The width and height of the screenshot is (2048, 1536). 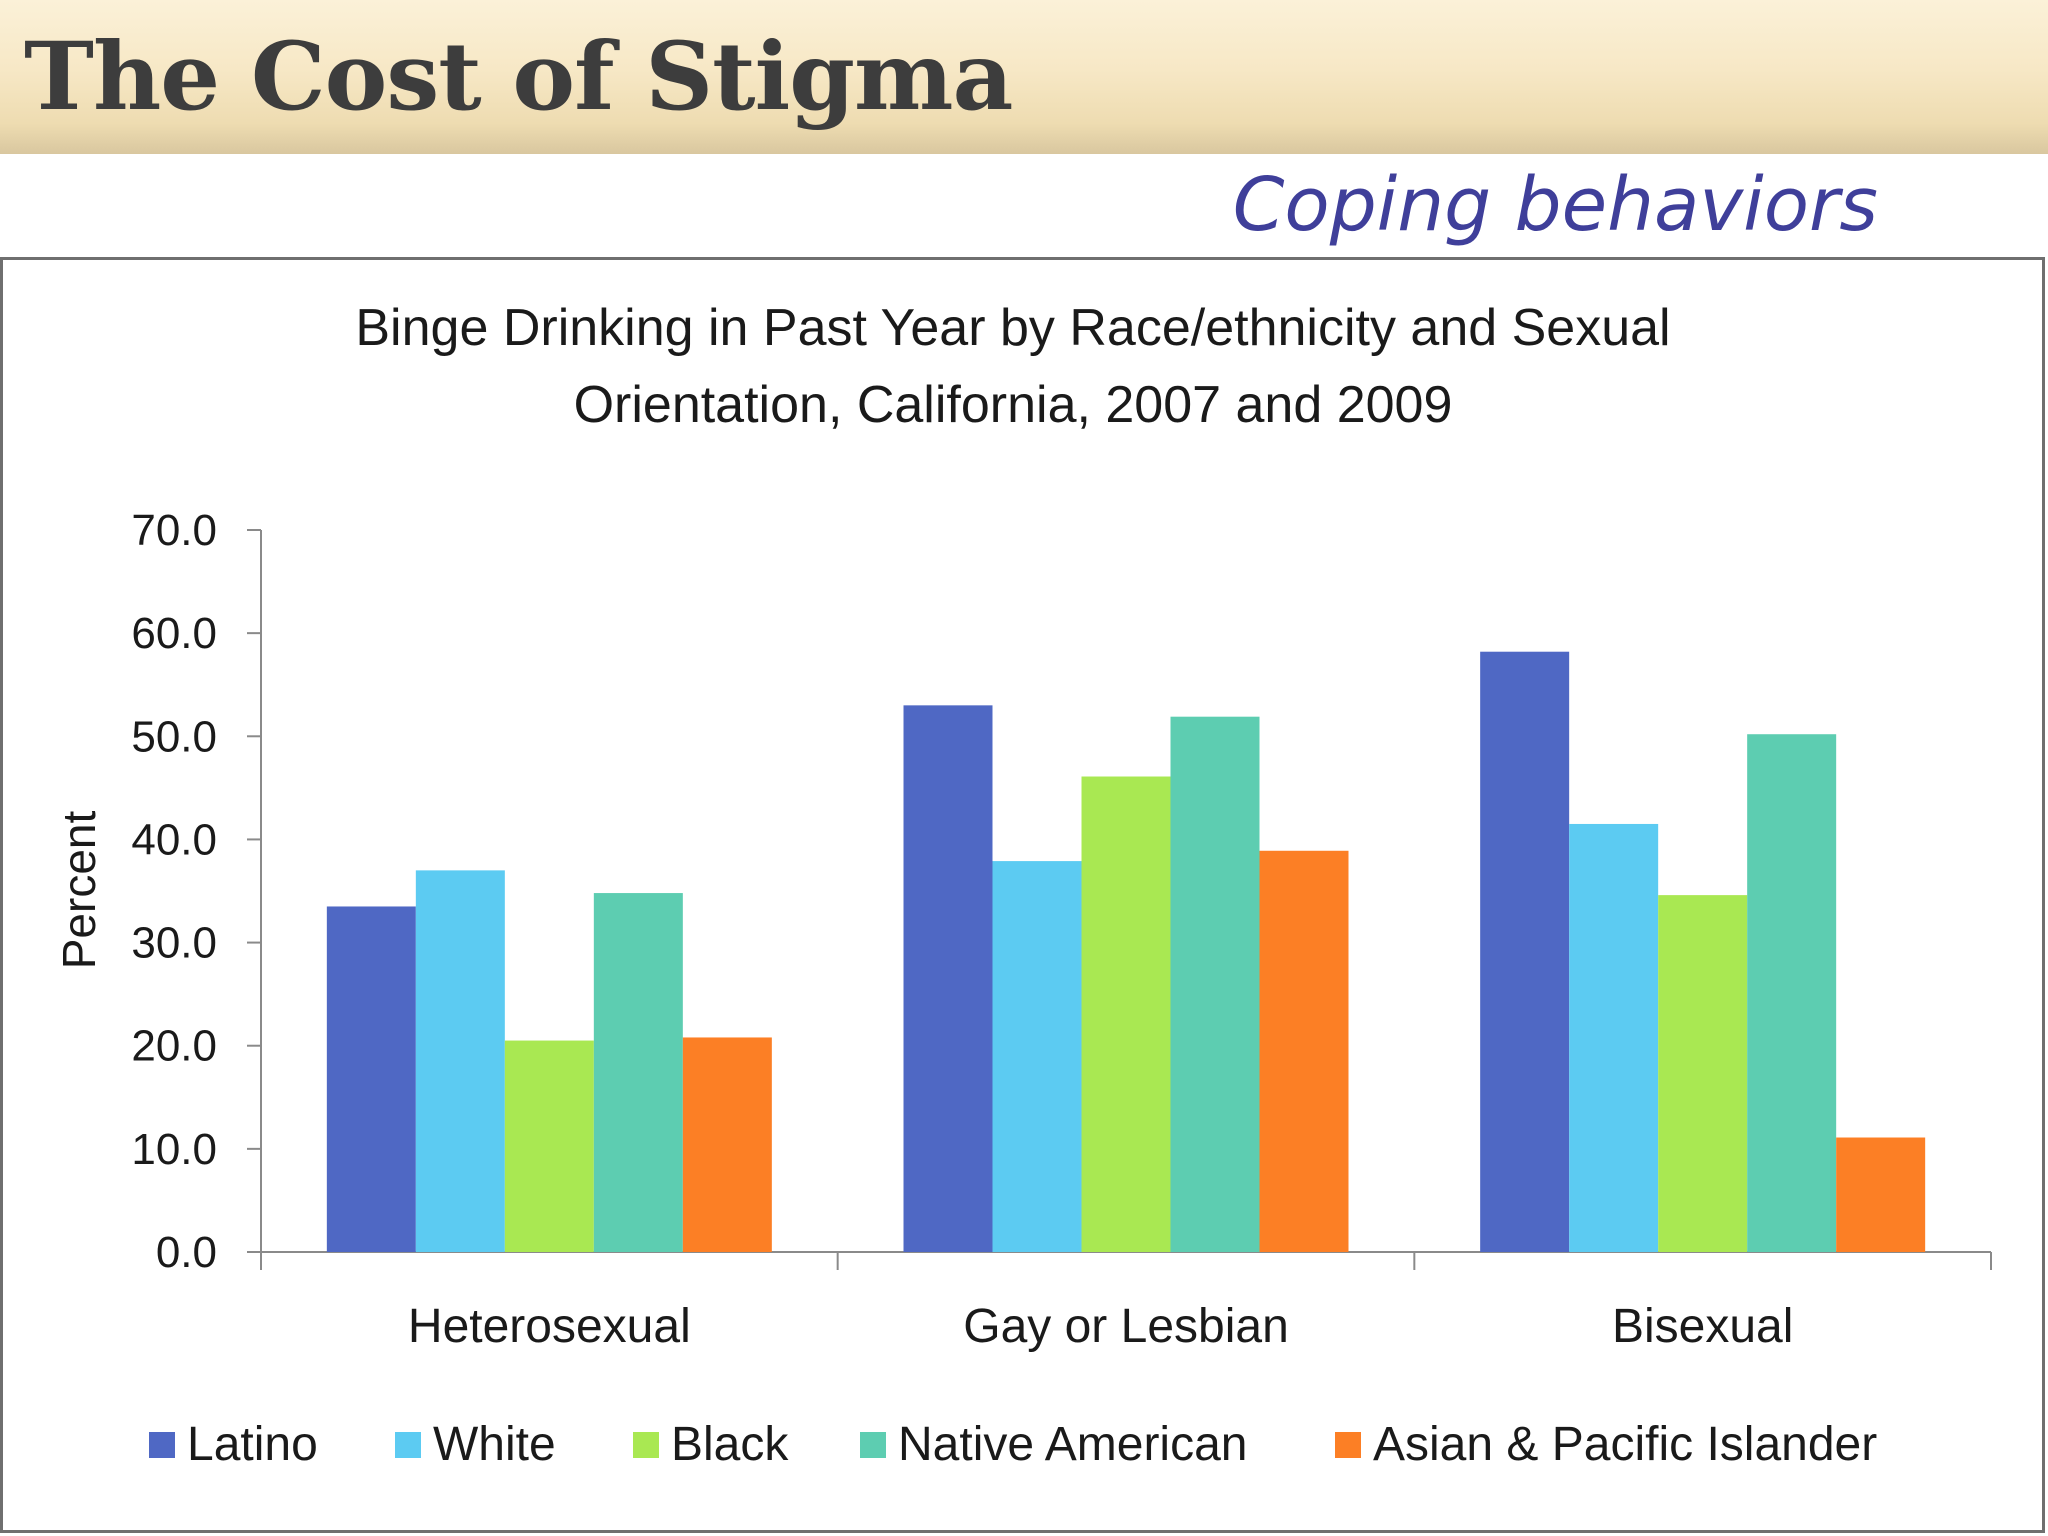 What do you see at coordinates (174, 633) in the screenshot?
I see `y-tick-label: 60.0` at bounding box center [174, 633].